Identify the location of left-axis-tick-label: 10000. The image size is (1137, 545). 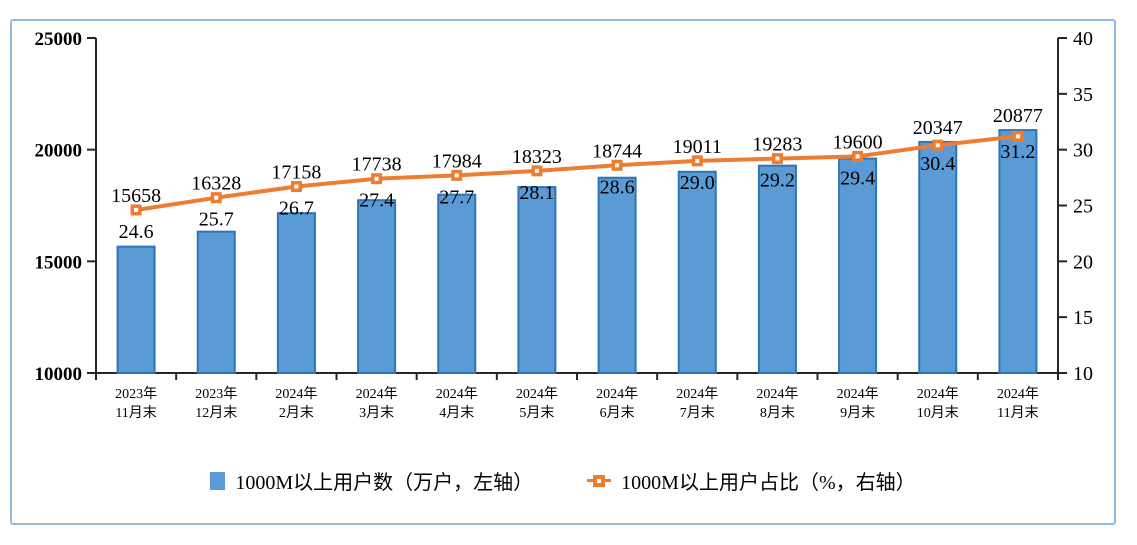
(59, 374).